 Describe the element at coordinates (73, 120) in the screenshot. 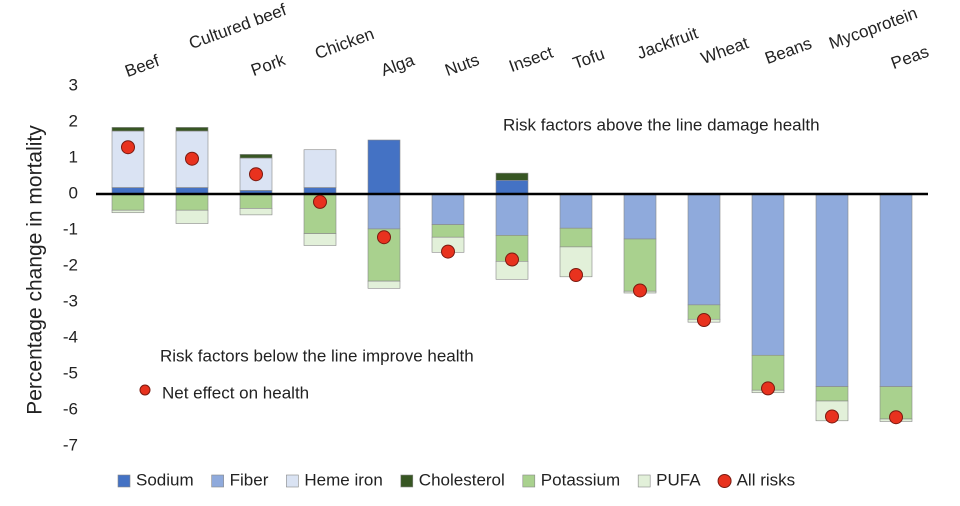

I see `y-tick-label: 2` at that location.